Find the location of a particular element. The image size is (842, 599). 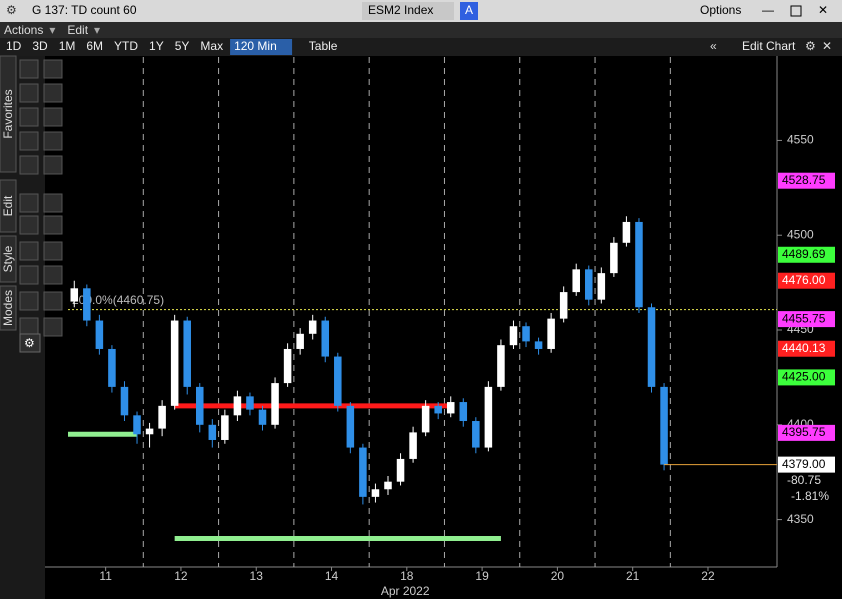

range-button: 5Y is located at coordinates (182, 46).